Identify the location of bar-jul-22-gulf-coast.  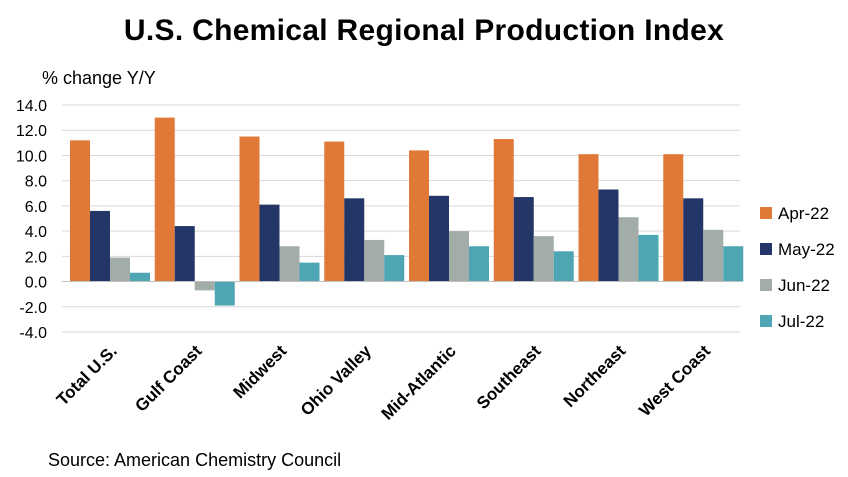
(224, 293).